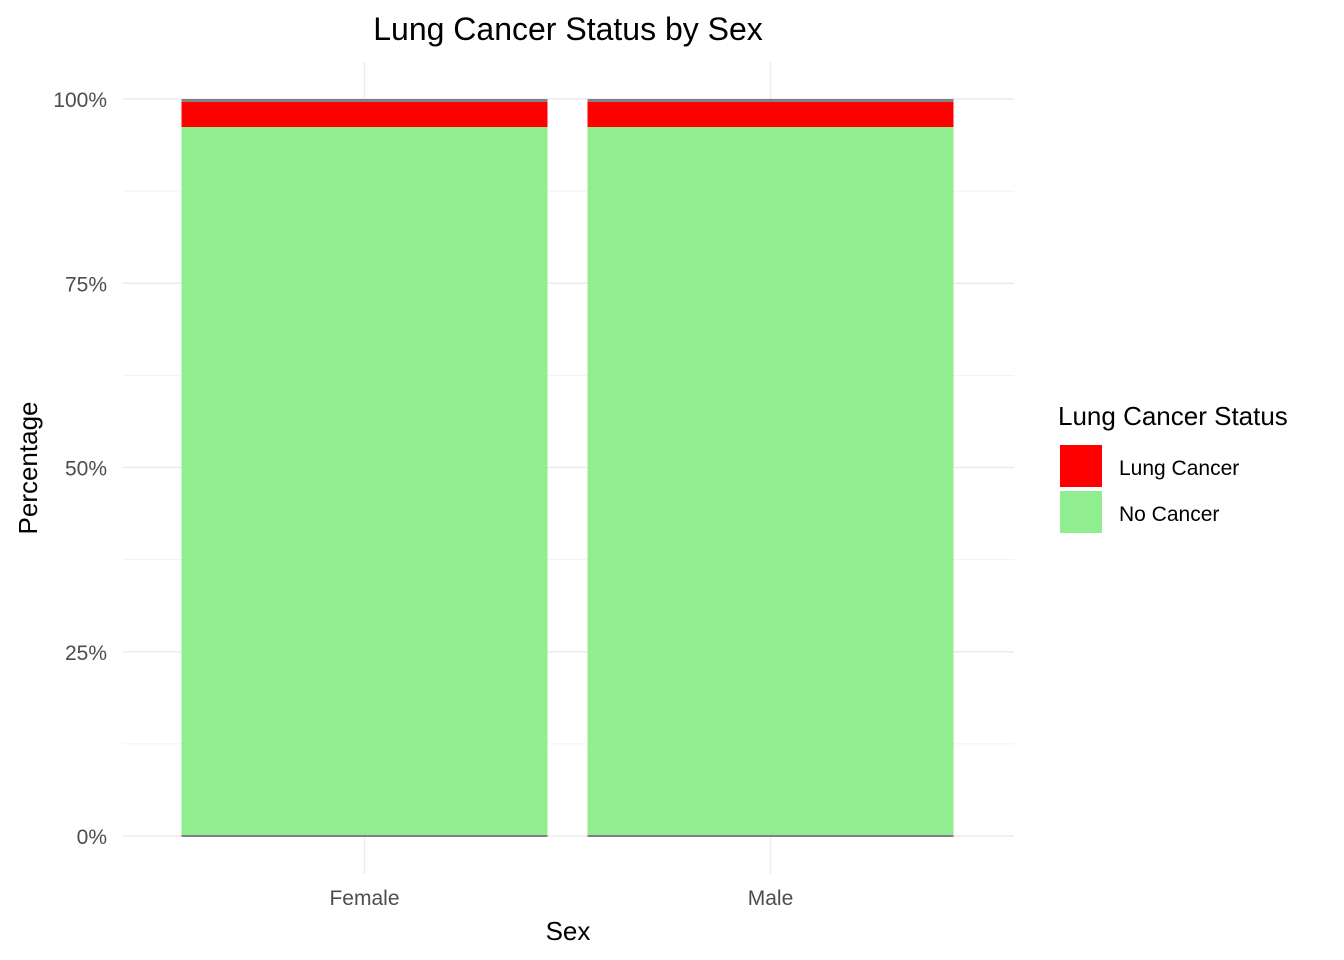 The width and height of the screenshot is (1344, 960). I want to click on x-tick-label: Female, so click(364, 898).